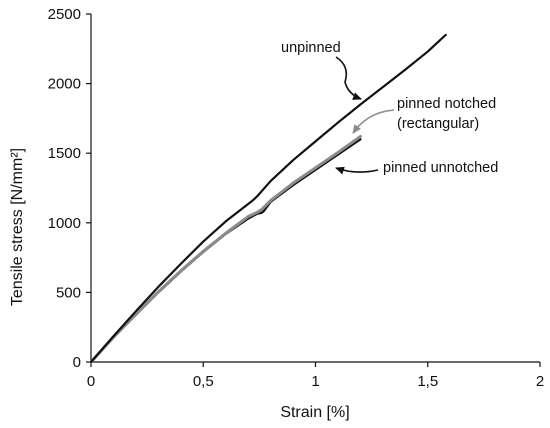 The width and height of the screenshot is (550, 428). Describe the element at coordinates (373, 121) in the screenshot. I see `annotation-arrow-pinned-notched` at that location.